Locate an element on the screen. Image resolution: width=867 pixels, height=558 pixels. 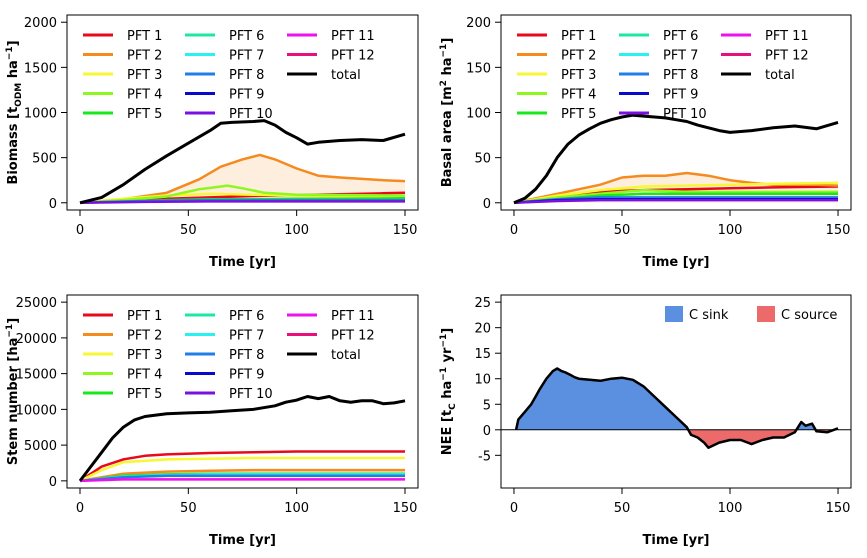
y-axis-label-part: 2 is located at coordinates (444, 83).